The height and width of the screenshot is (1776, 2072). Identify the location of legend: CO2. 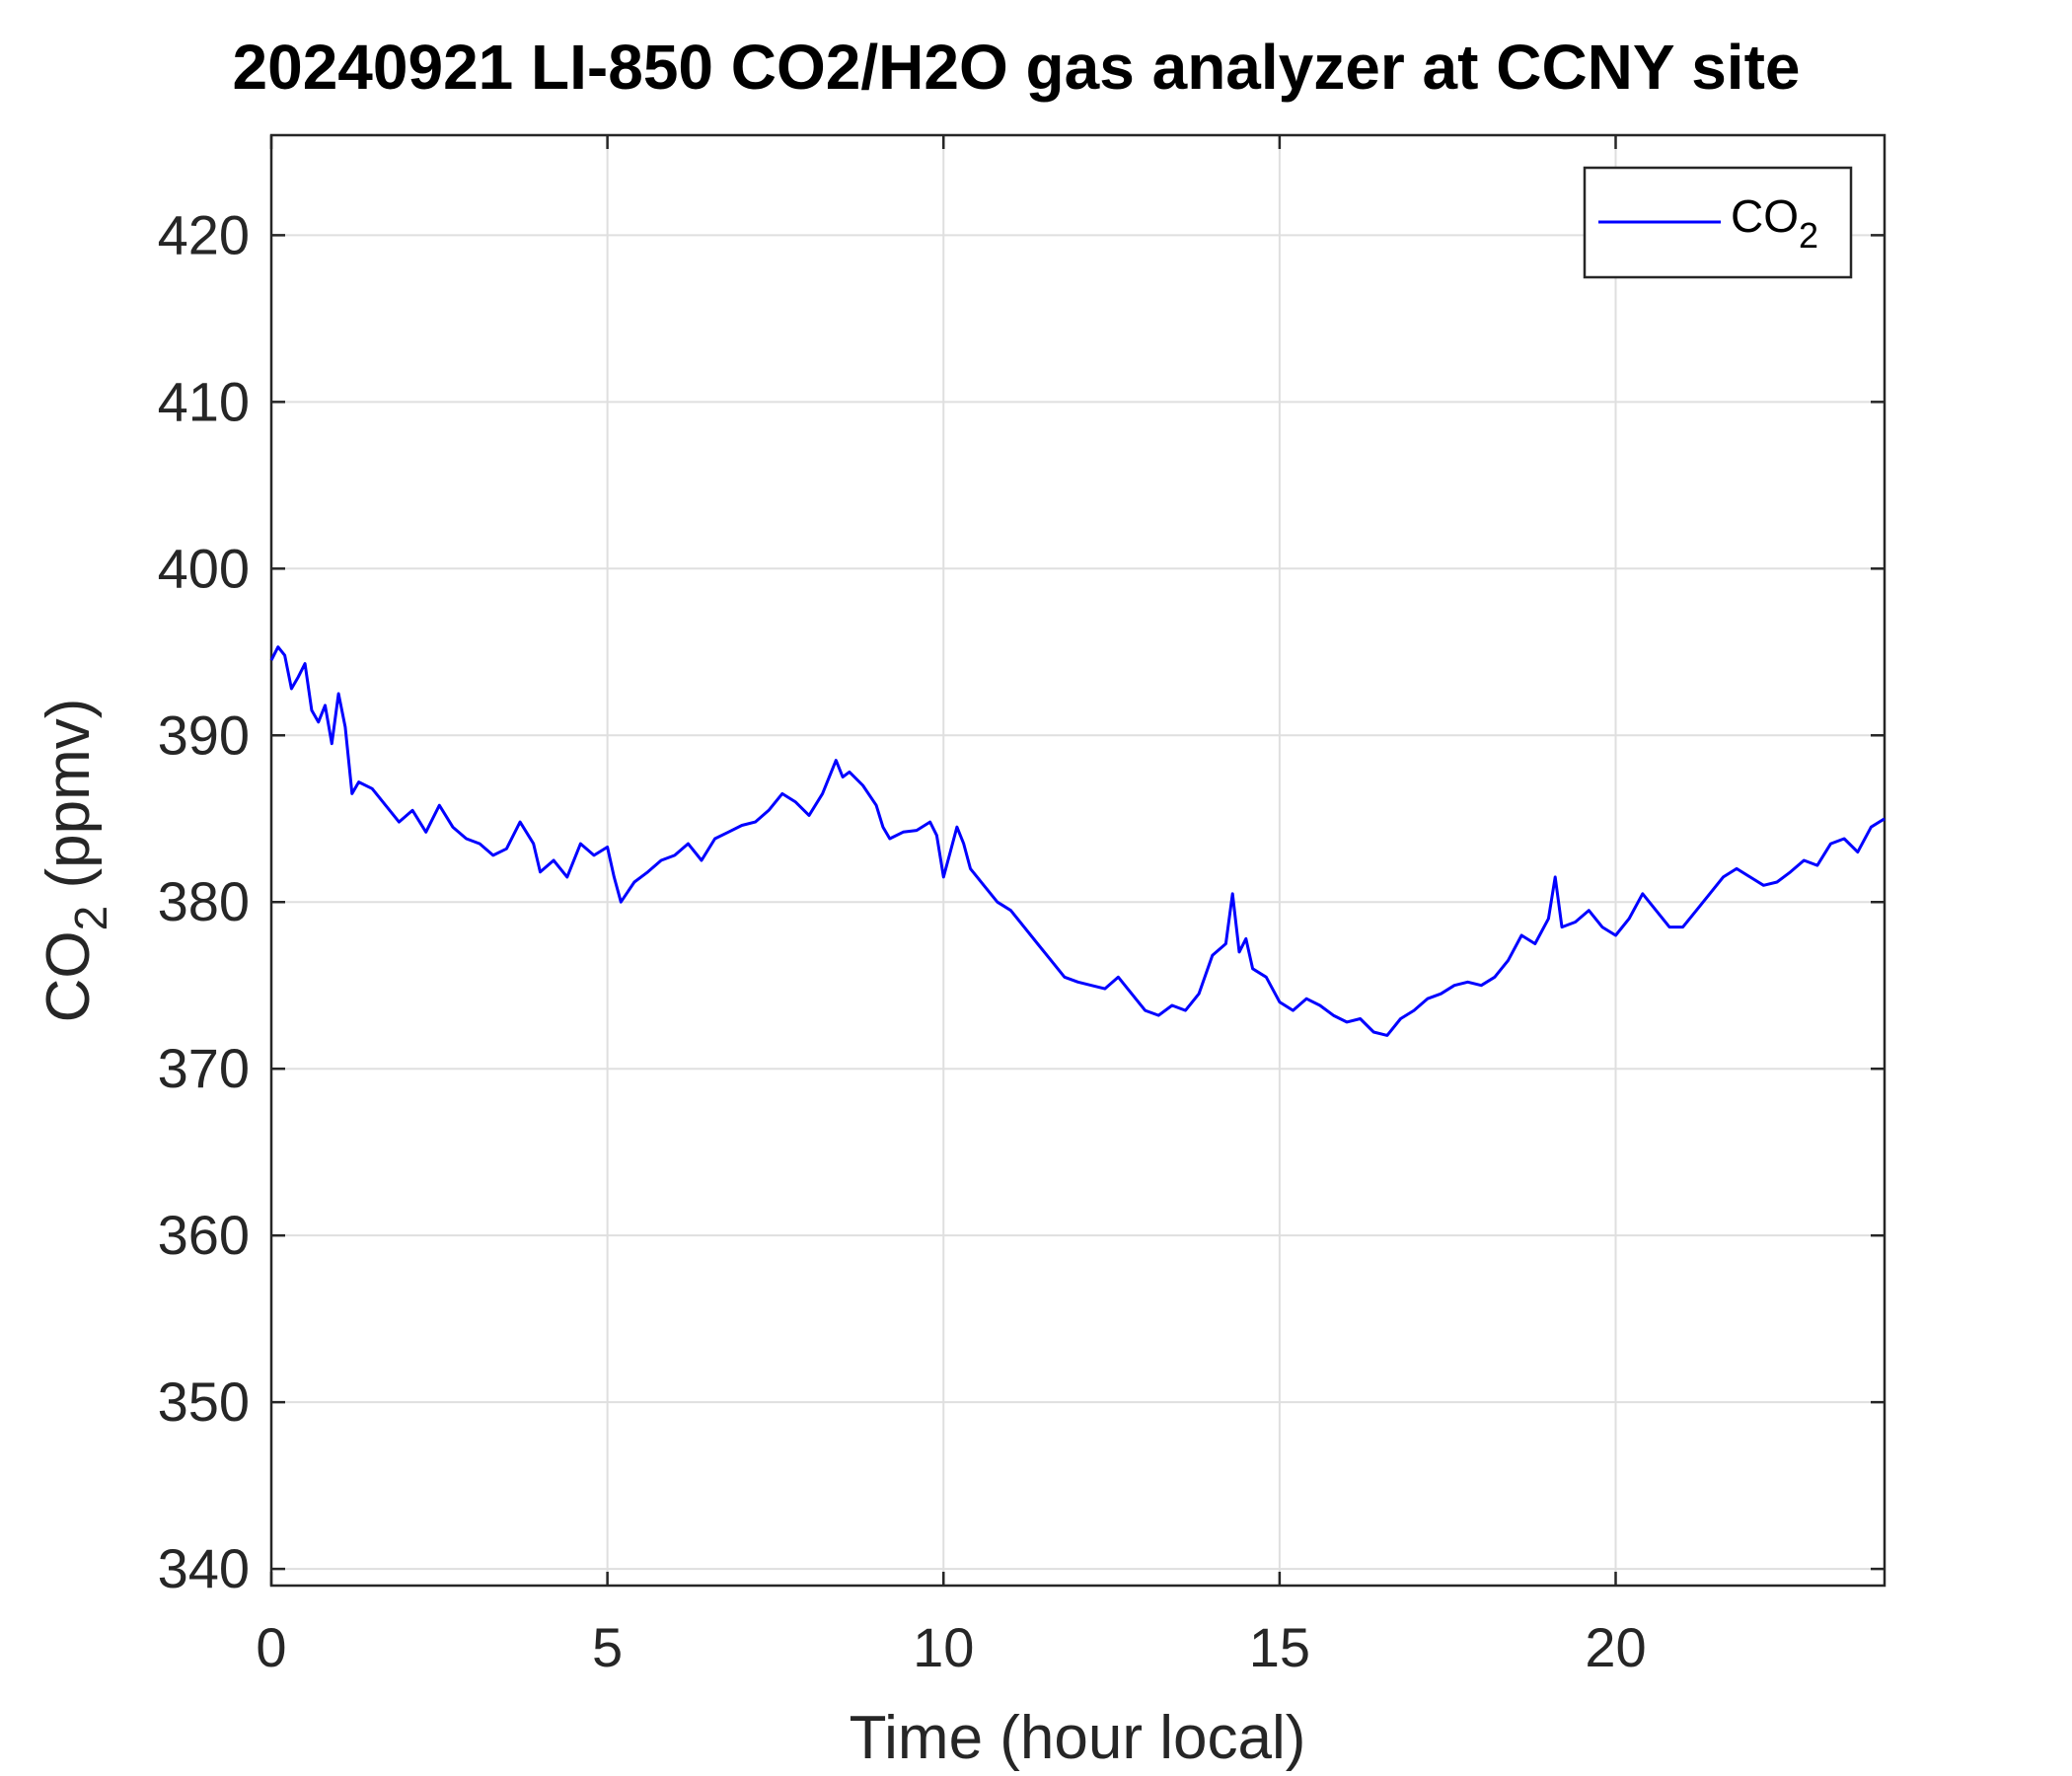
(1718, 223).